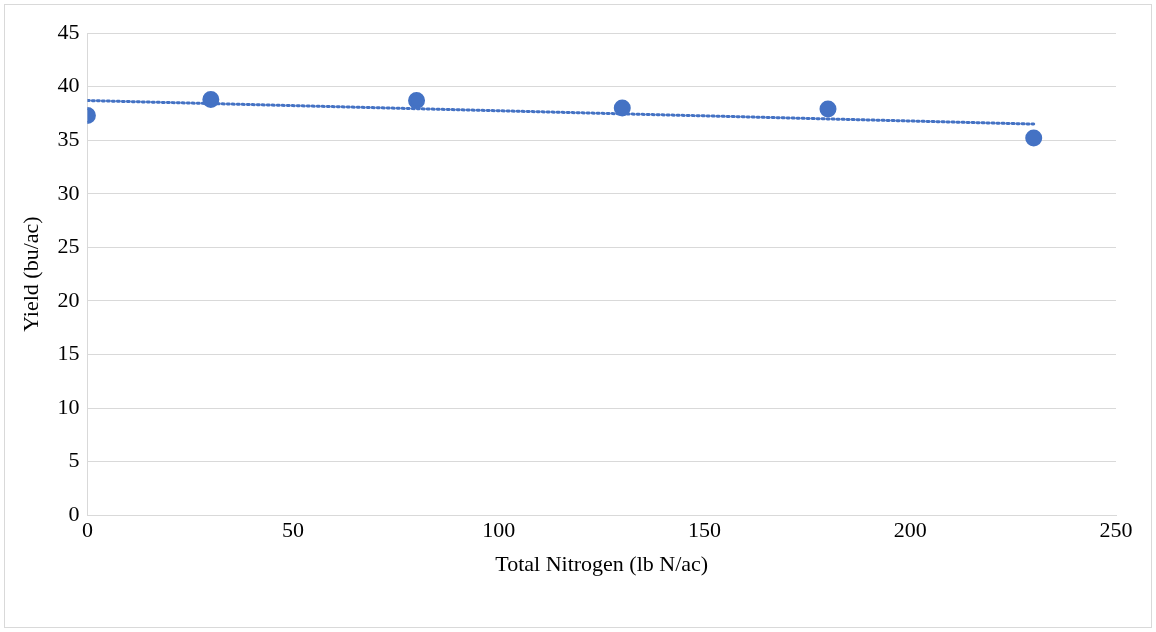  I want to click on y-tick-label: 20, so click(68, 299).